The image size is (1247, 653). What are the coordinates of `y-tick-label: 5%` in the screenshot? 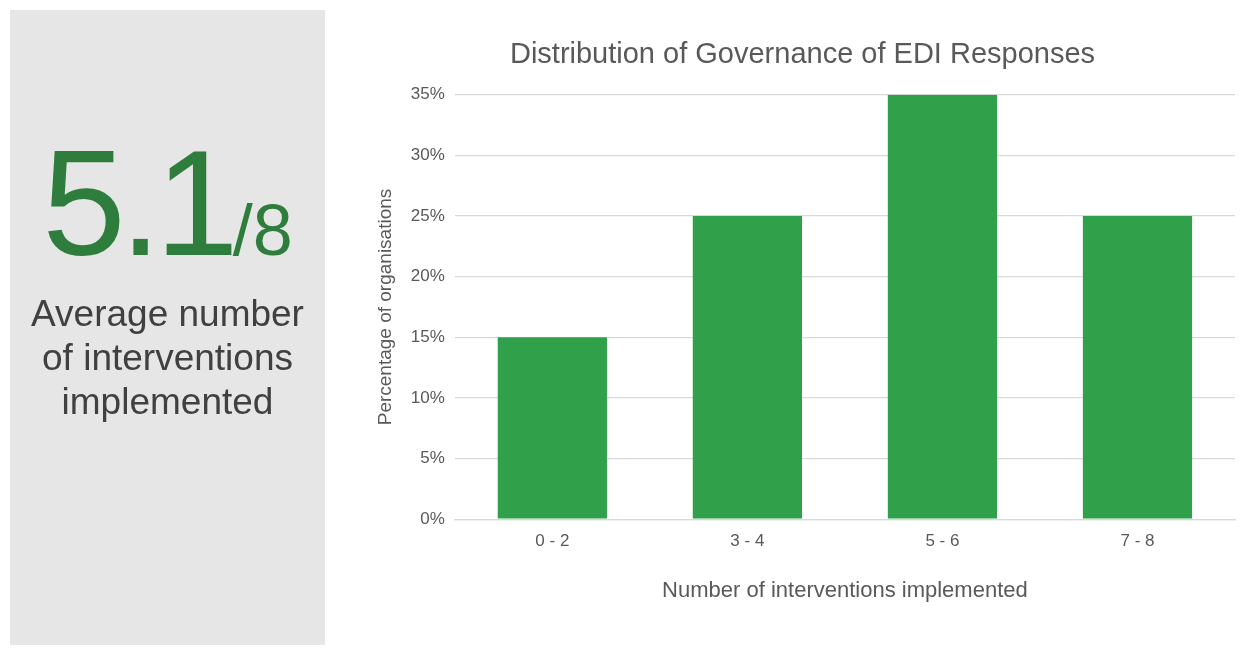 It's located at (432, 458).